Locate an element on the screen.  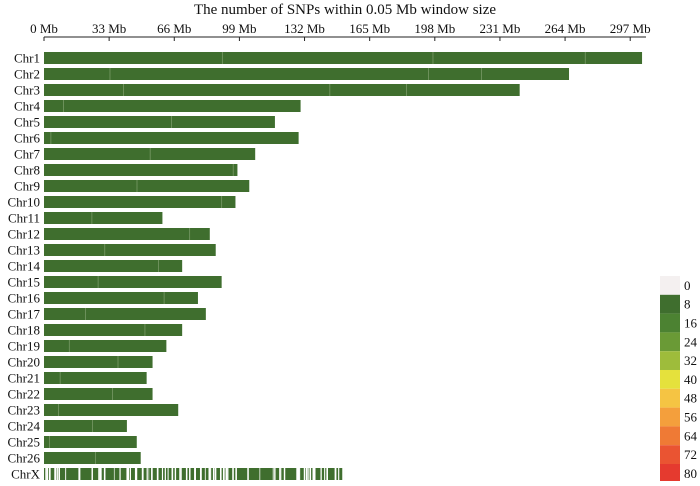
chromosome-row: Chr2 is located at coordinates (292, 74).